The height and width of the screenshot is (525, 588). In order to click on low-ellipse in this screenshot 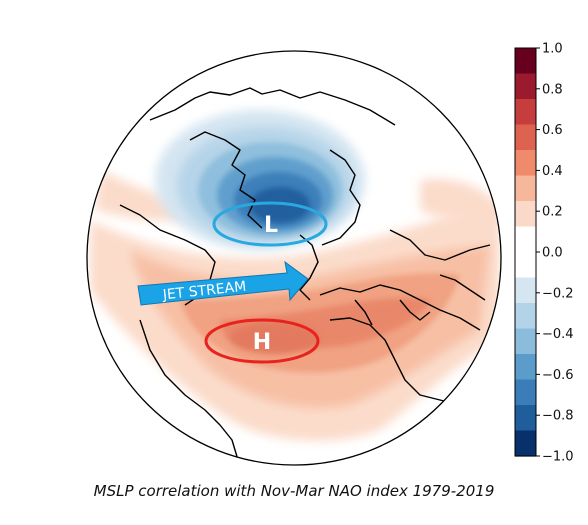, I will do `click(270, 224)`.